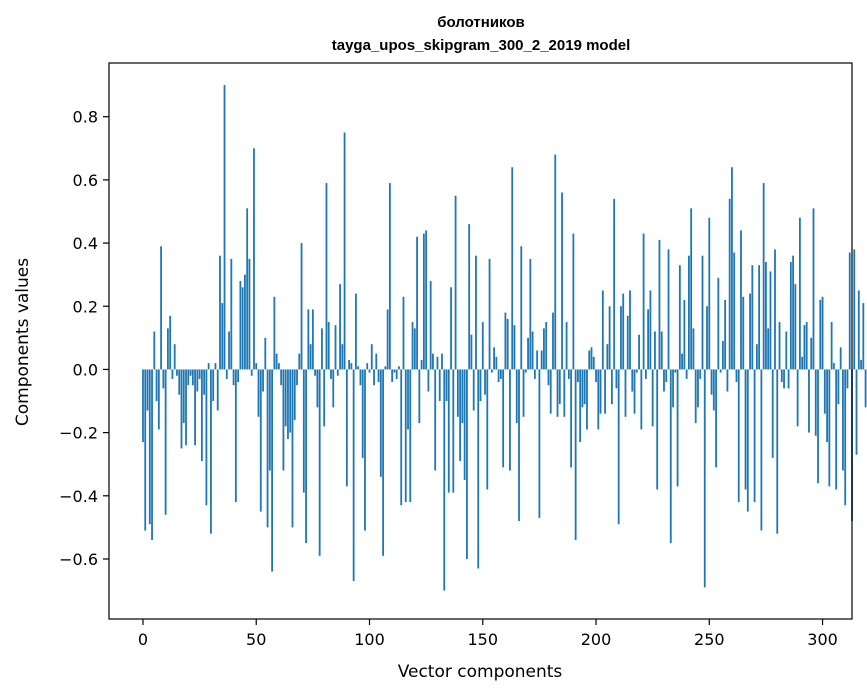 The width and height of the screenshot is (867, 696). I want to click on y-tick-label: 0.8, so click(85, 117).